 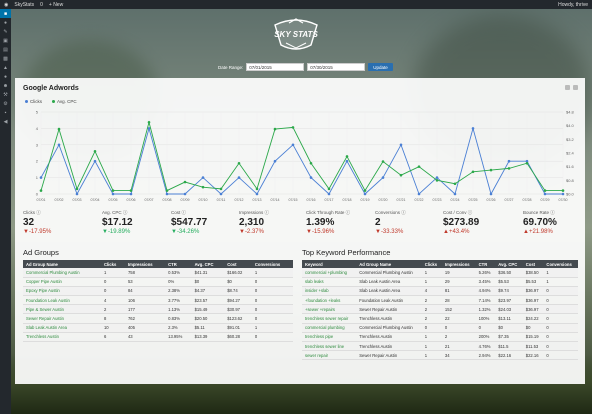 I want to click on stats-icon: ▪, so click(x=5, y=112).